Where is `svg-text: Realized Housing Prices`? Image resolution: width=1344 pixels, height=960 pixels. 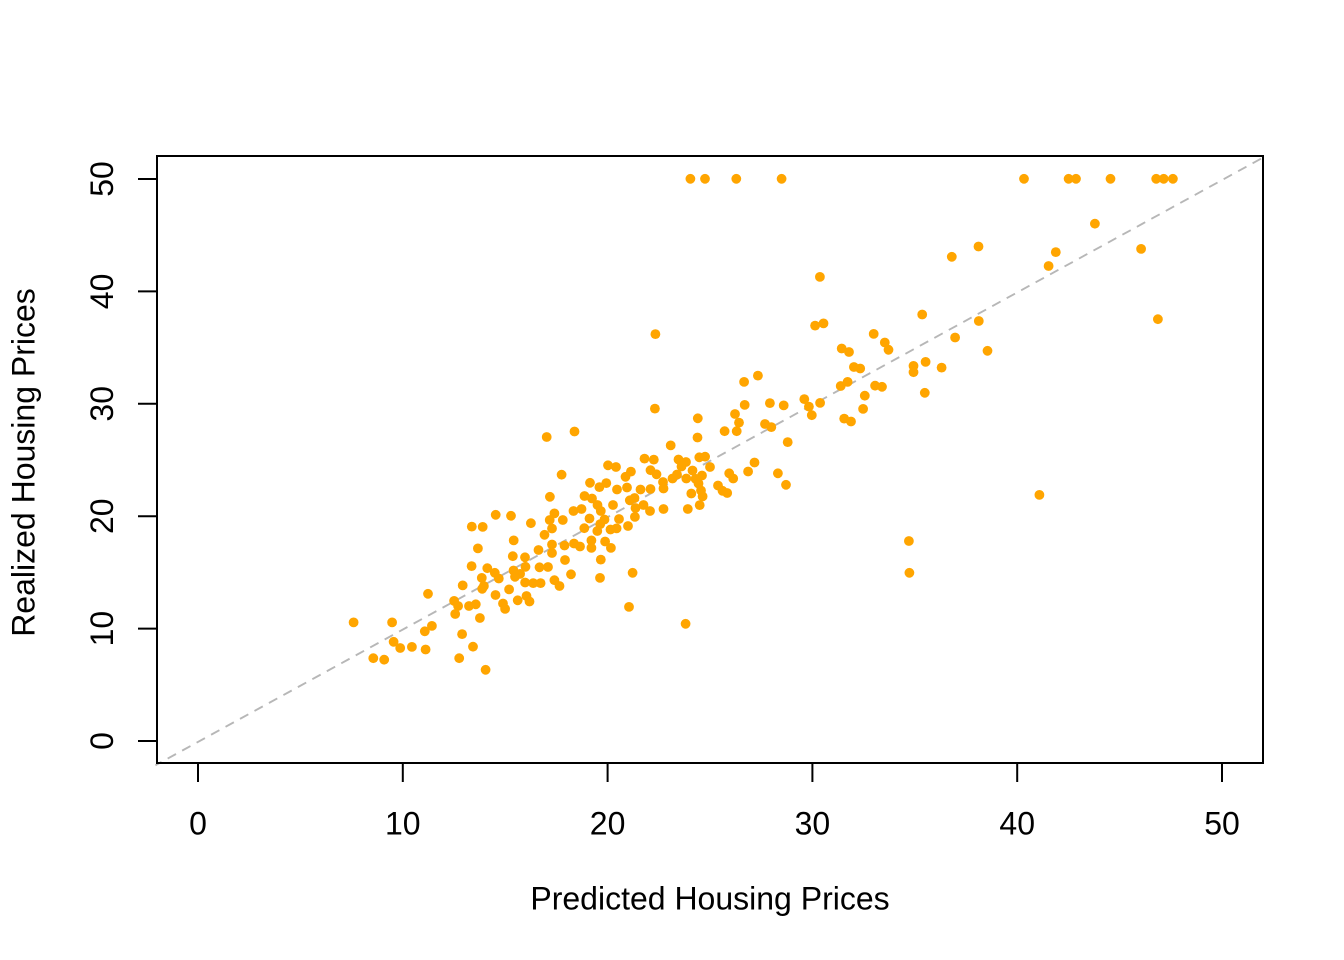 svg-text: Realized Housing Prices is located at coordinates (24, 462).